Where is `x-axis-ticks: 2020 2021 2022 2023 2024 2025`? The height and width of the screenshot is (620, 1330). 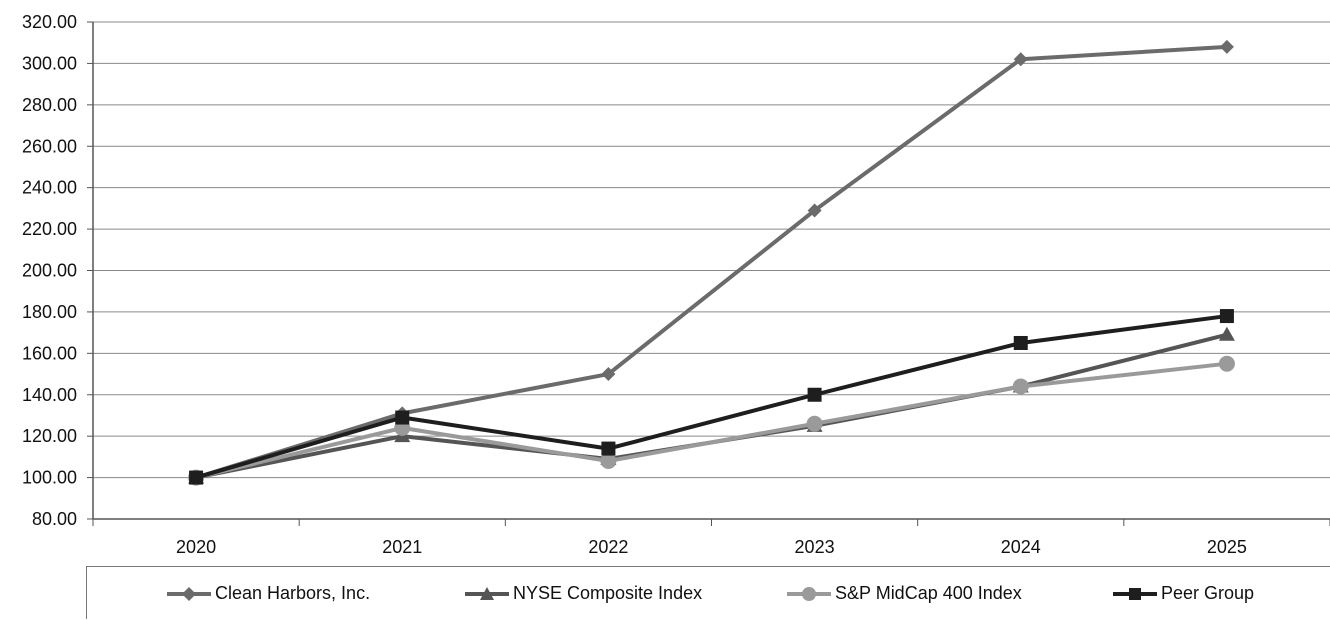
x-axis-ticks: 2020 2021 2022 2023 2024 2025 is located at coordinates (711, 547).